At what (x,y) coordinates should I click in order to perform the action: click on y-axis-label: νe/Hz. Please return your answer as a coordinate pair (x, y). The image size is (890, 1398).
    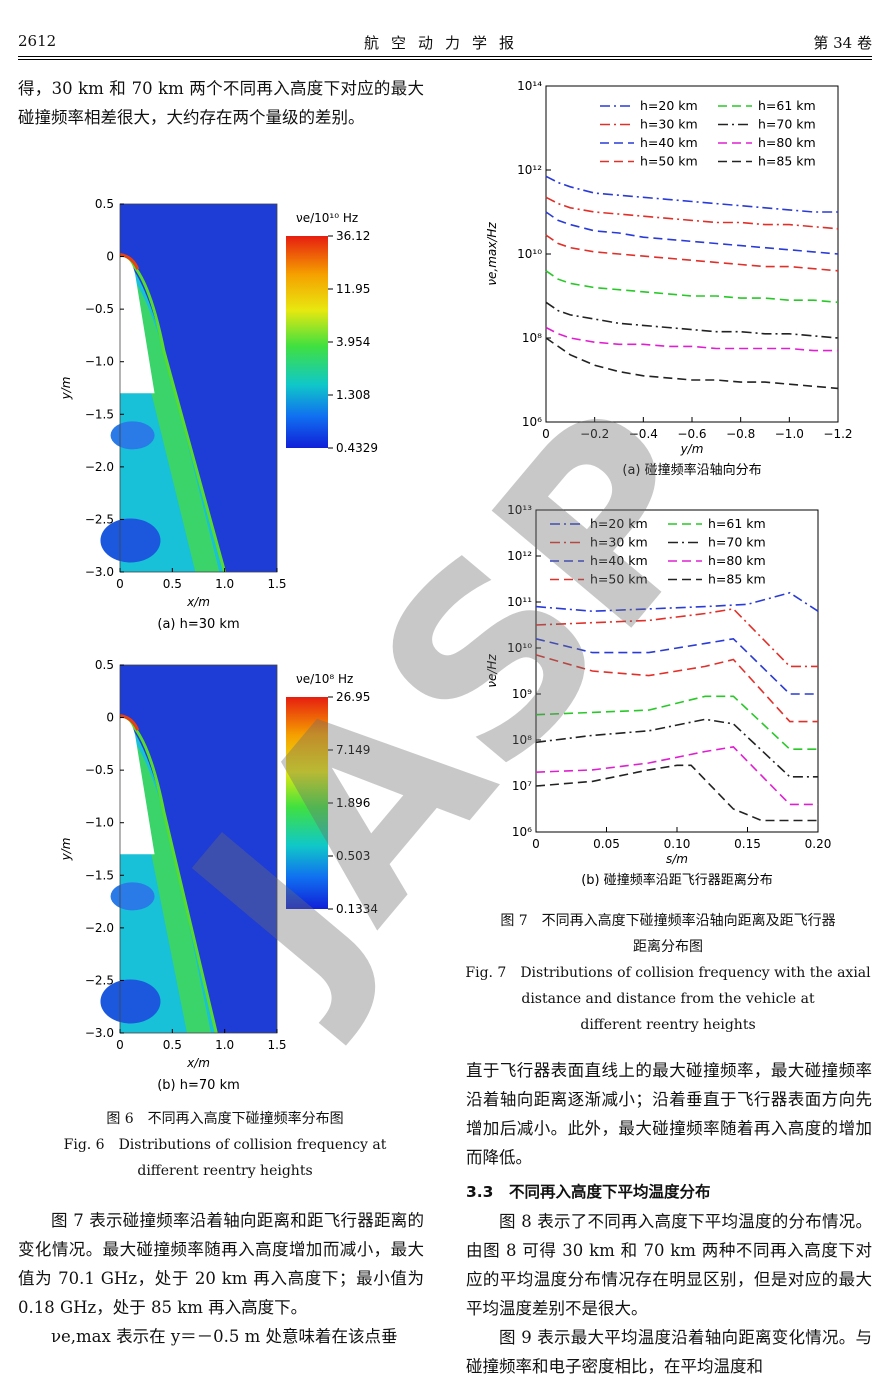
    Looking at the image, I should click on (492, 671).